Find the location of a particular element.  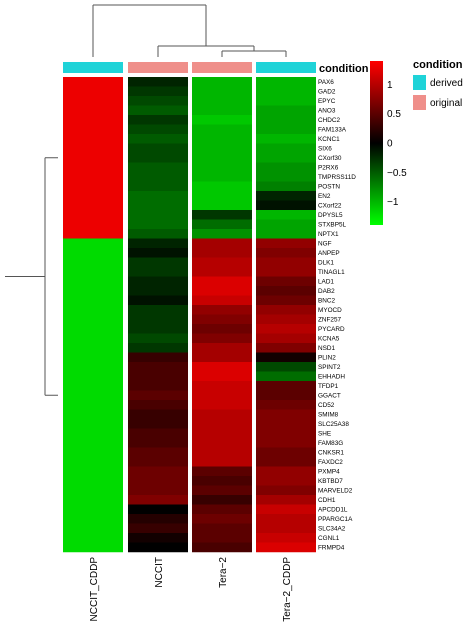

row-label: FAM133A is located at coordinates (332, 130).